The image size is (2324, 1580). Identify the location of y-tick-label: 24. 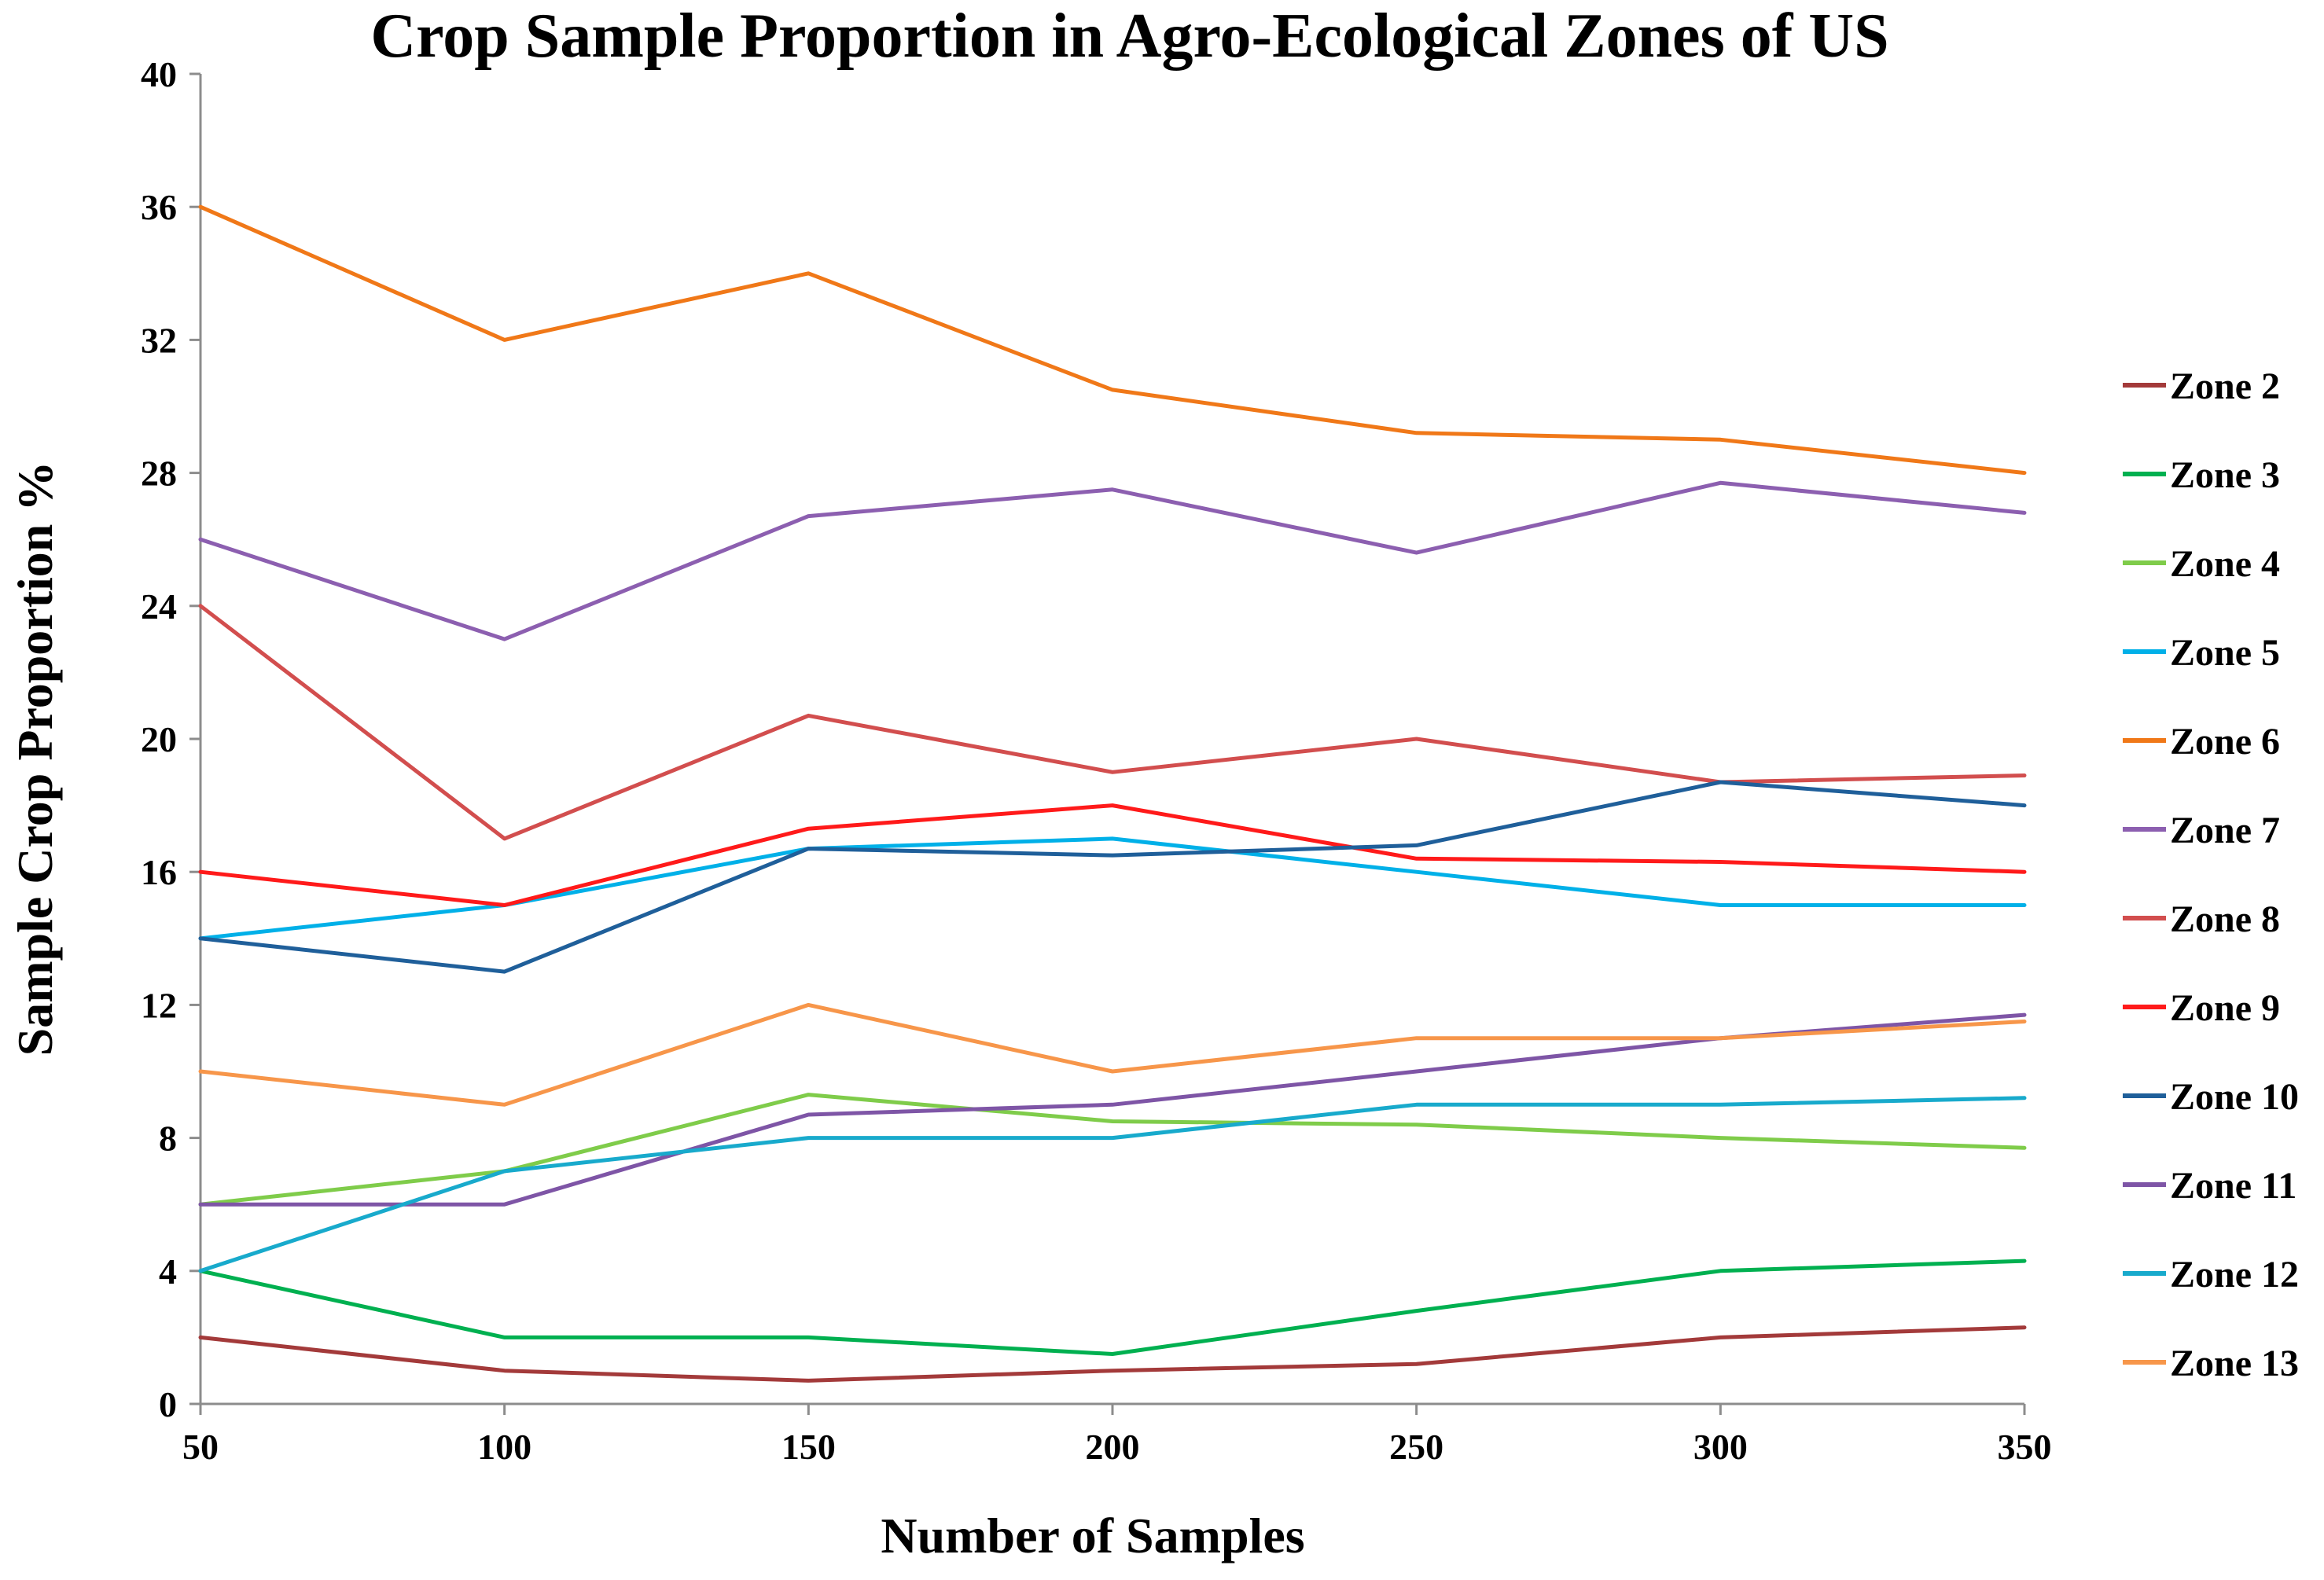
(159, 606).